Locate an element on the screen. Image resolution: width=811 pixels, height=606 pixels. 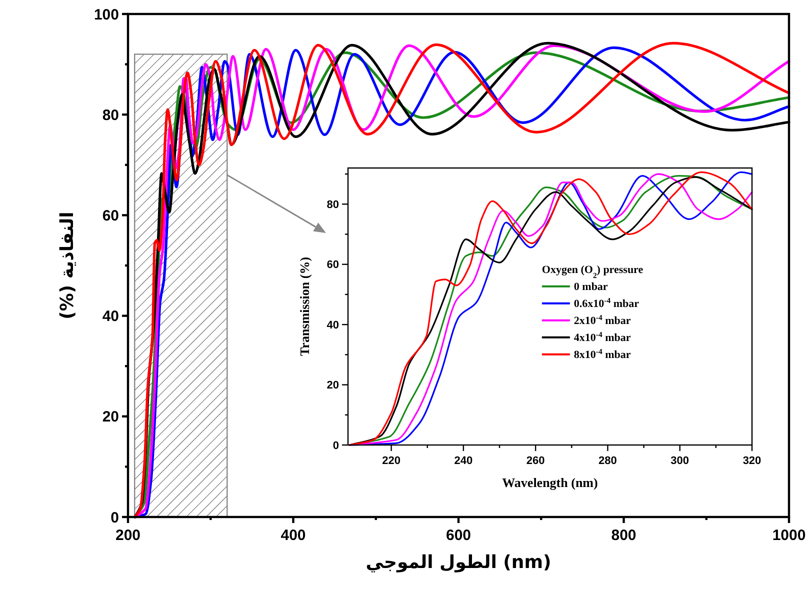
legend-label: 8x10$^{-4}$ mbar is located at coordinates (602, 354).